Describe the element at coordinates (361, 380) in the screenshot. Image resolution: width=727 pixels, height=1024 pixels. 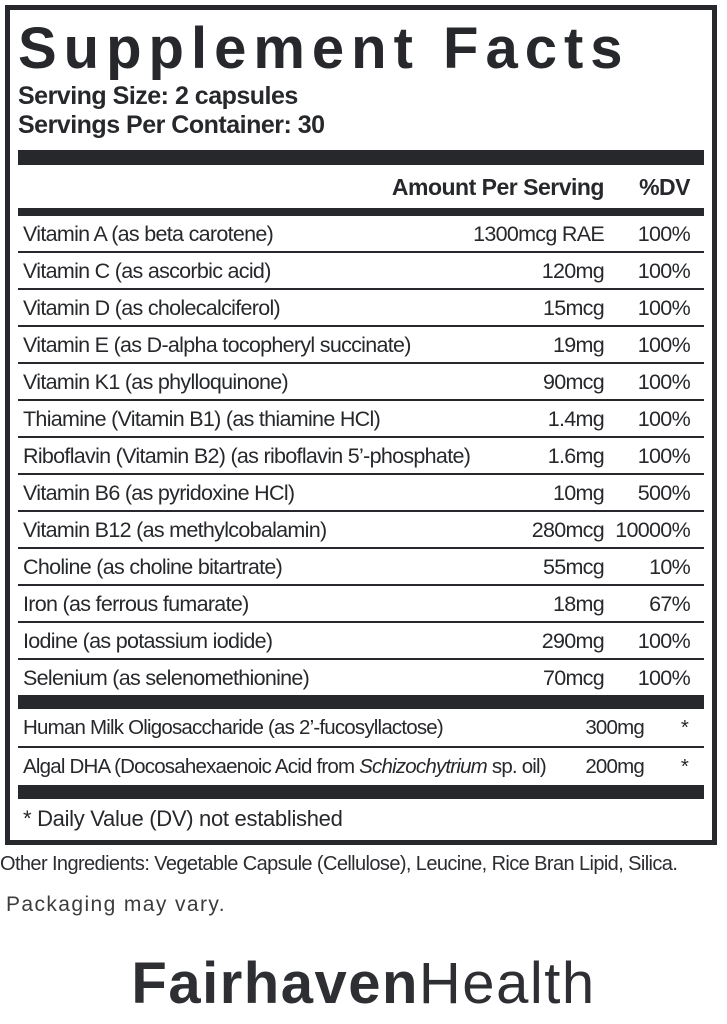
I see `table-row: Vitamin K1 (as phylloquinone) 90mcg 100%` at that location.